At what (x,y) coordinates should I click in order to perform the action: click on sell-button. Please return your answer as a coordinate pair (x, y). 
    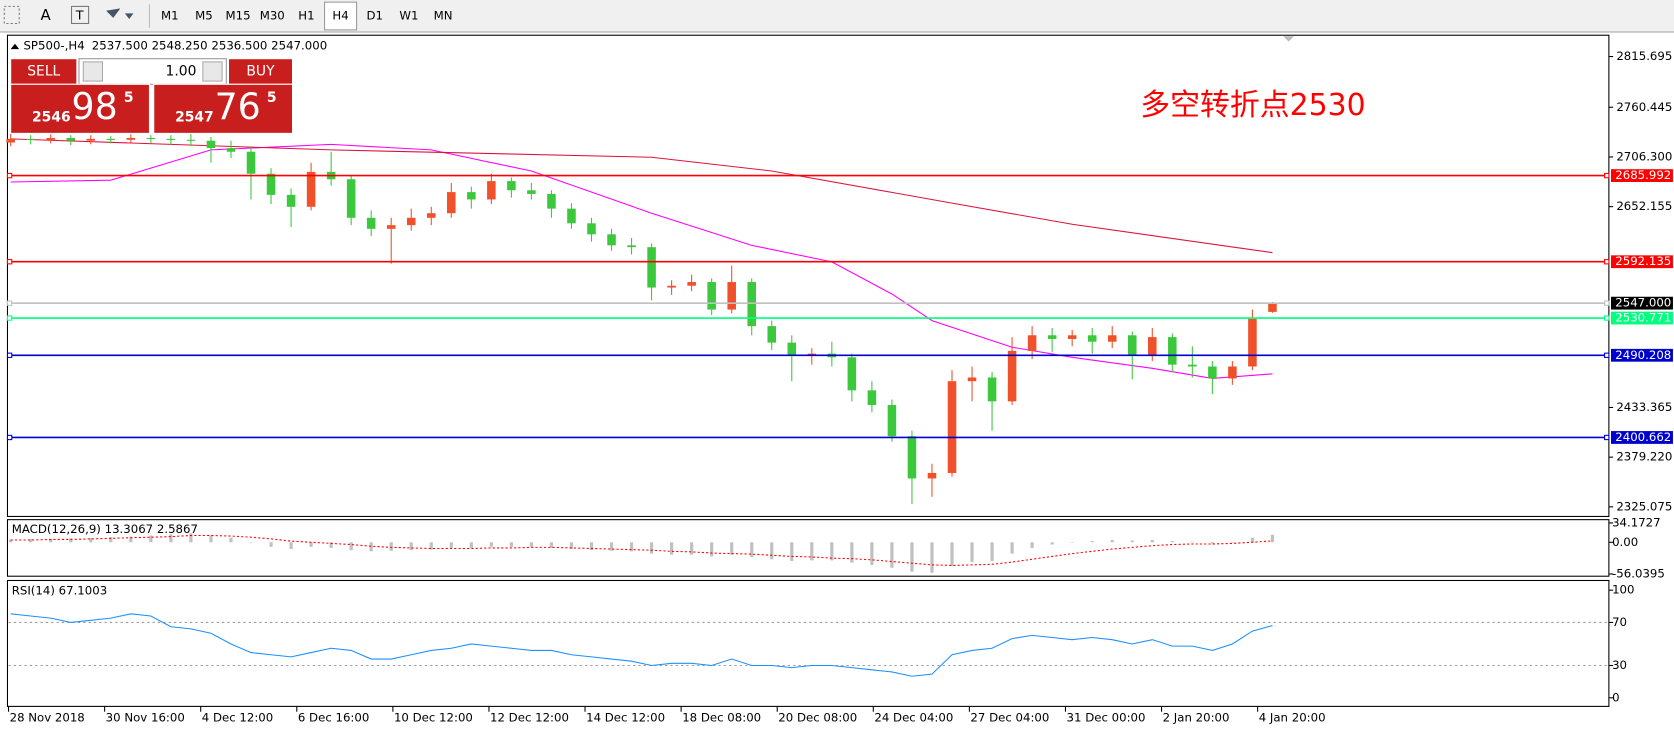
    Looking at the image, I should click on (44, 71).